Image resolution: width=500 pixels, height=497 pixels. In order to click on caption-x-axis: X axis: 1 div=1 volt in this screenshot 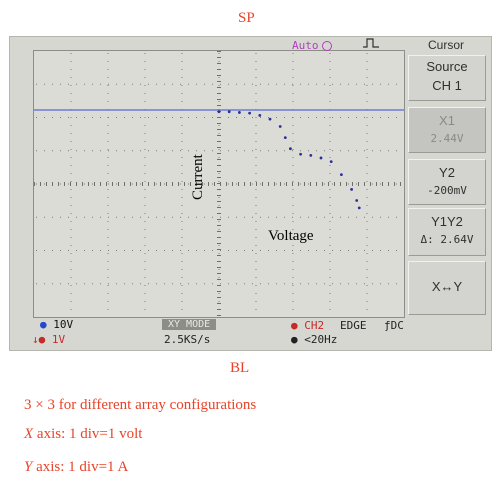, I will do `click(83, 434)`.